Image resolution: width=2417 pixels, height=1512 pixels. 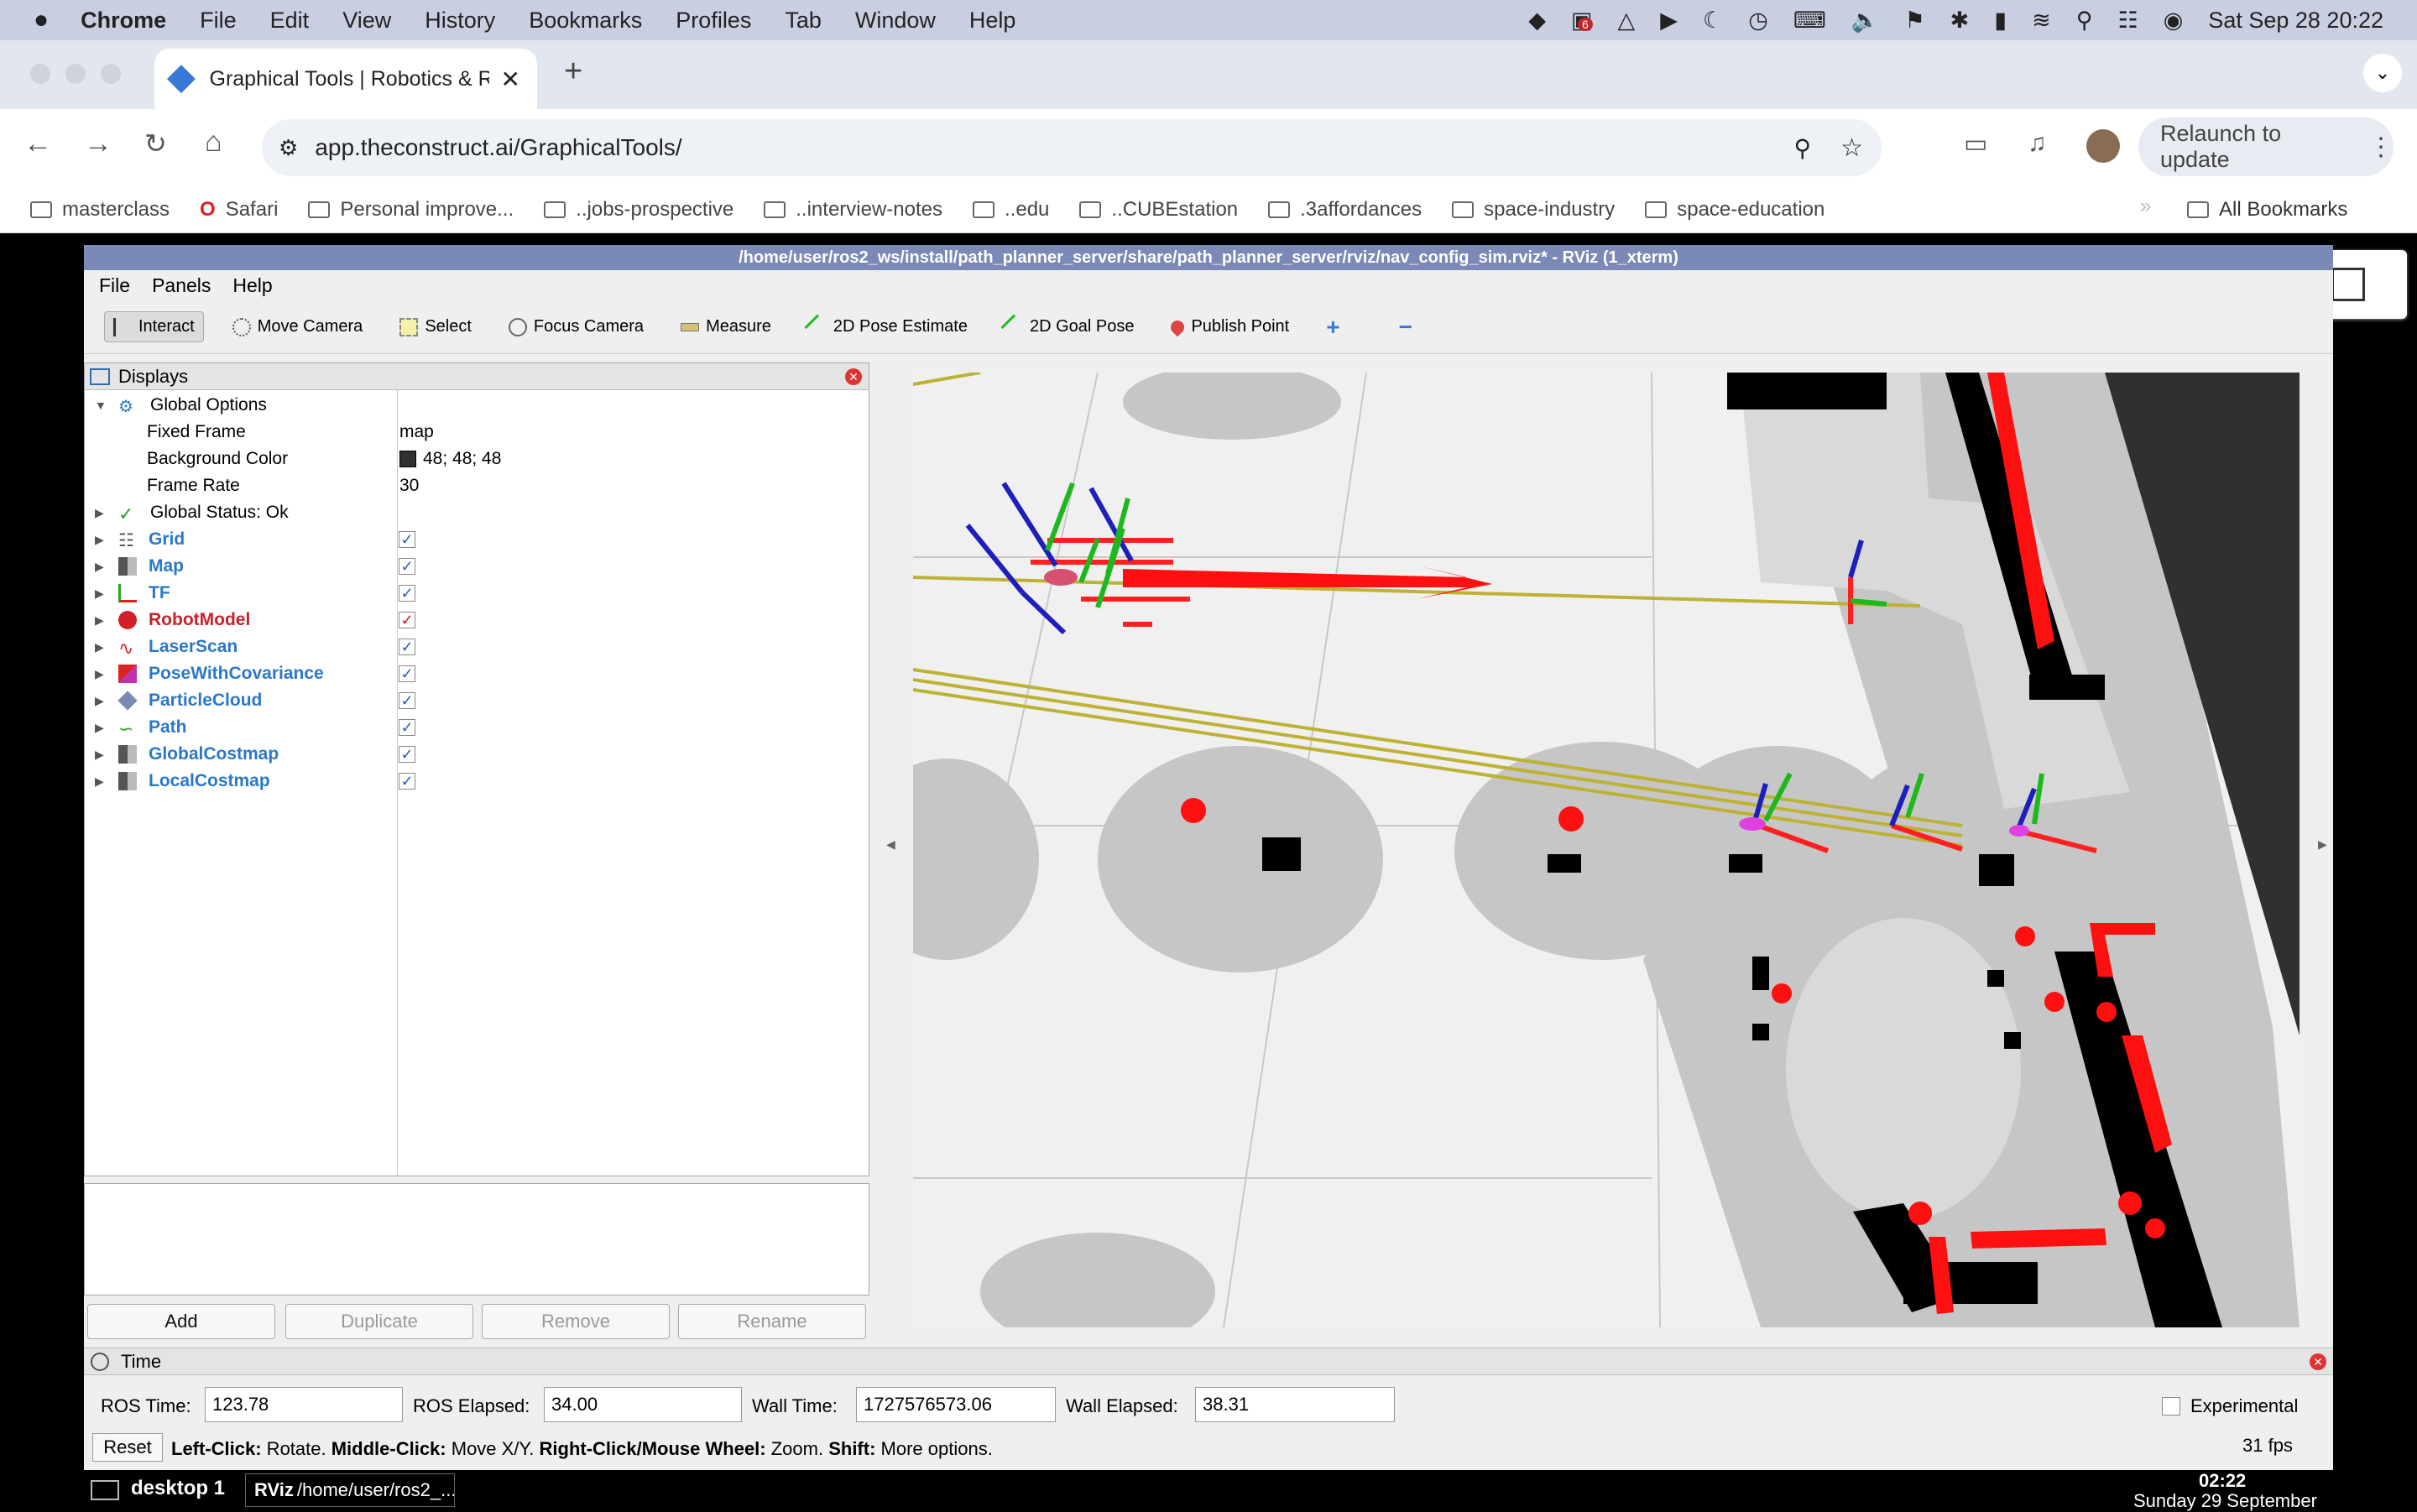 What do you see at coordinates (853, 210) in the screenshot?
I see `bookmark-interview: ..interview-notes` at bounding box center [853, 210].